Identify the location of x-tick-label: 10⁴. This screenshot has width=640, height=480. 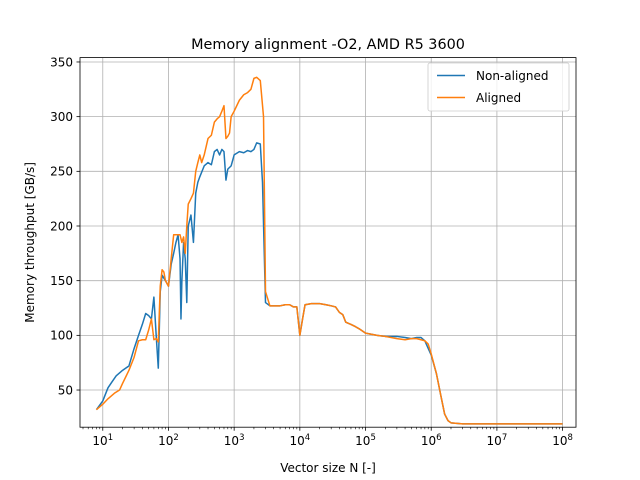
(299, 440).